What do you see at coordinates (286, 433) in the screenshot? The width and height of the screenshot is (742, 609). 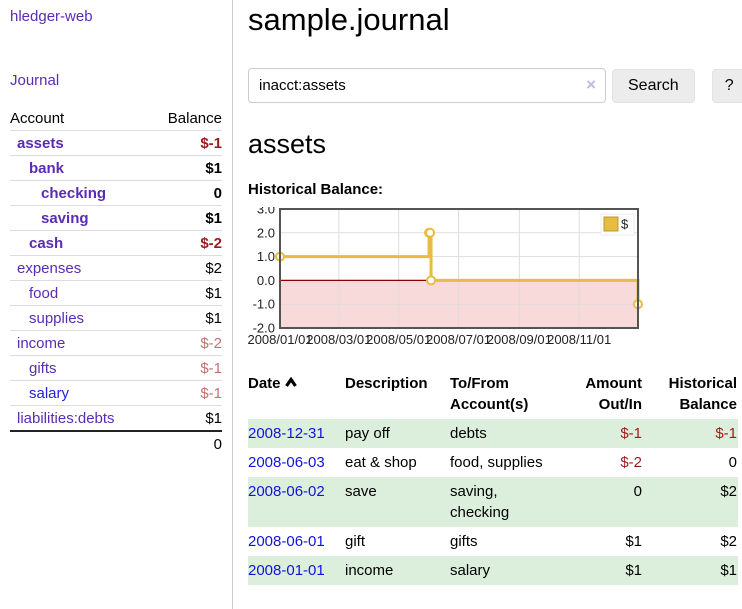 I see `transaction-date-link: 2008-12-31` at bounding box center [286, 433].